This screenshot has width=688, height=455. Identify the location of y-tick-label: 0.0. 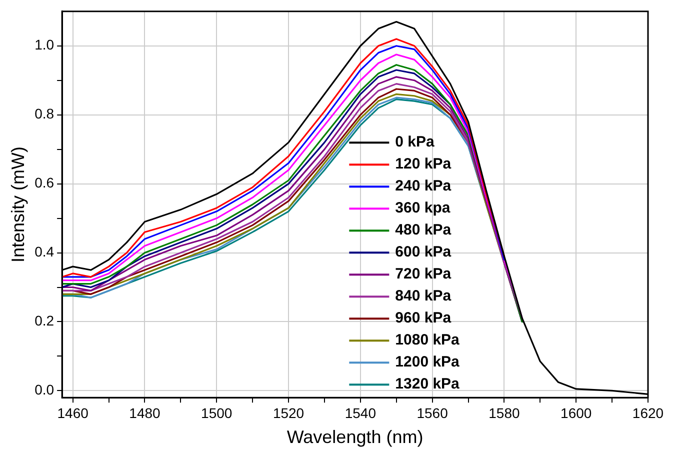
(44, 390).